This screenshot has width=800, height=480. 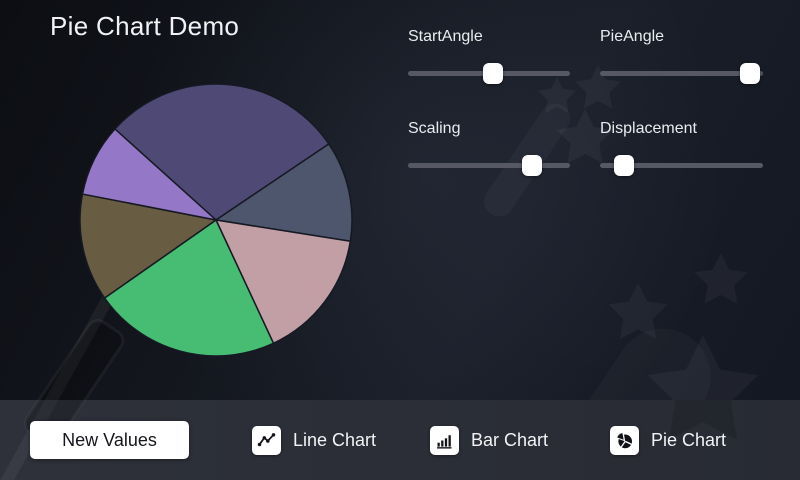 I want to click on line-chart-icon, so click(x=266, y=440).